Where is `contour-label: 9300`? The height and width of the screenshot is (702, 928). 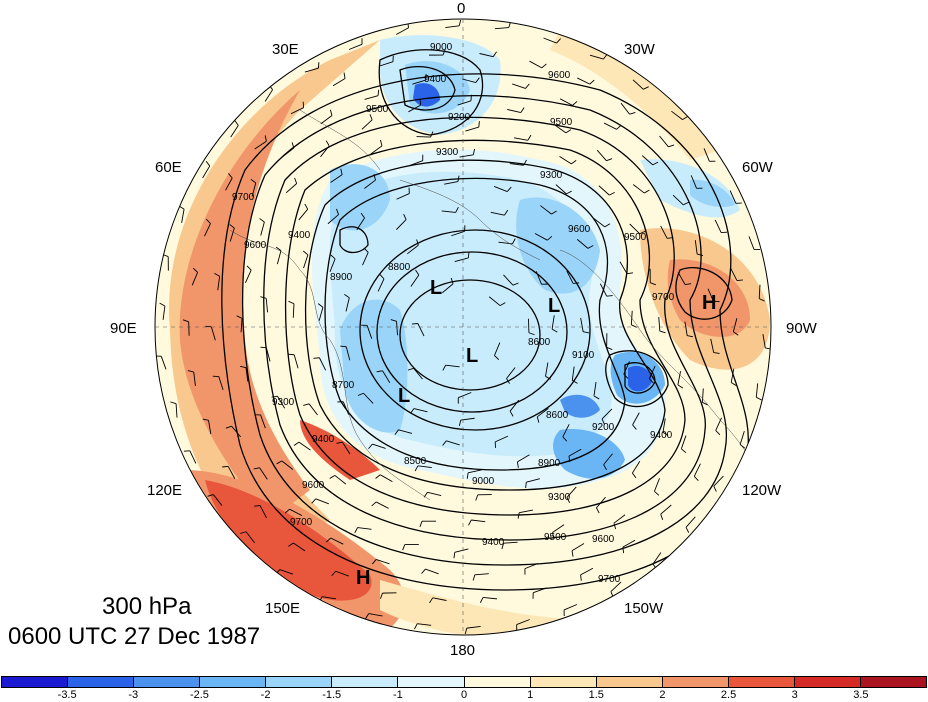 contour-label: 9300 is located at coordinates (551, 175).